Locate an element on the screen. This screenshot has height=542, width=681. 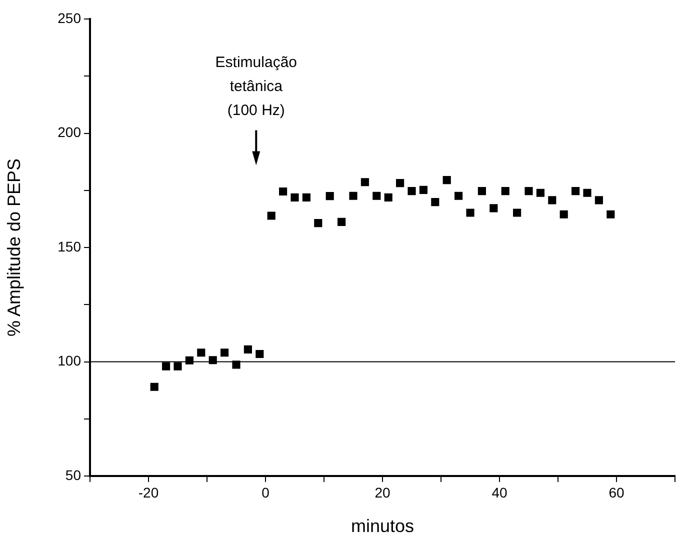
x-tick-label: 0 is located at coordinates (266, 492).